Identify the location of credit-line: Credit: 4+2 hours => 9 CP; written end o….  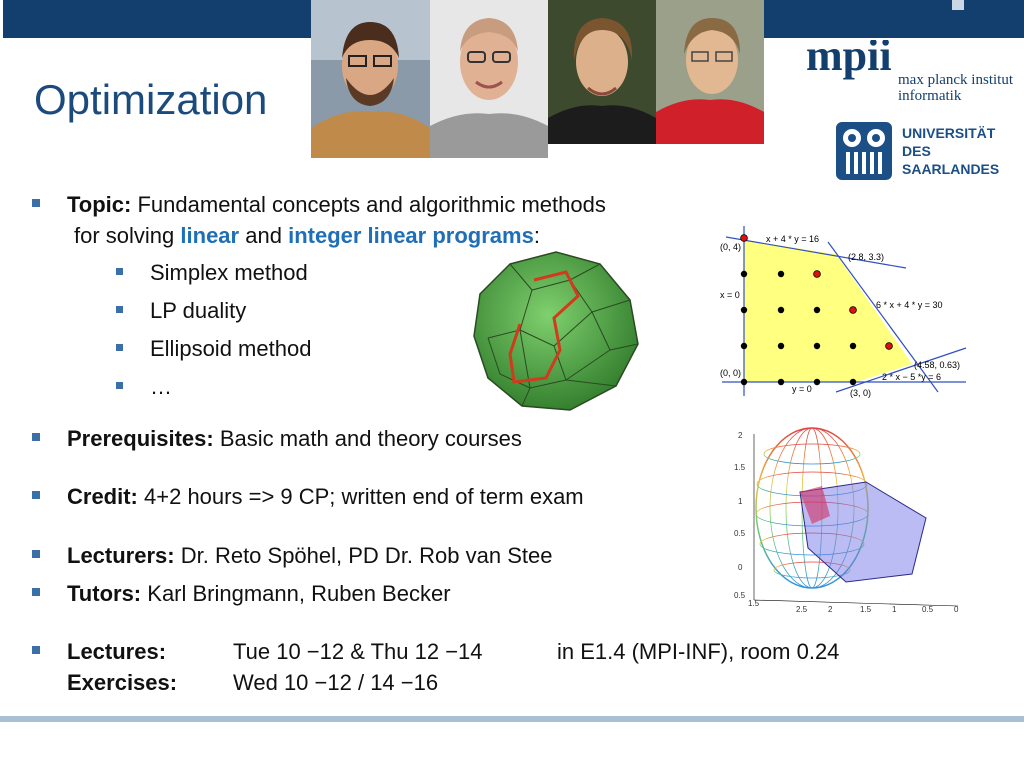
(325, 497).